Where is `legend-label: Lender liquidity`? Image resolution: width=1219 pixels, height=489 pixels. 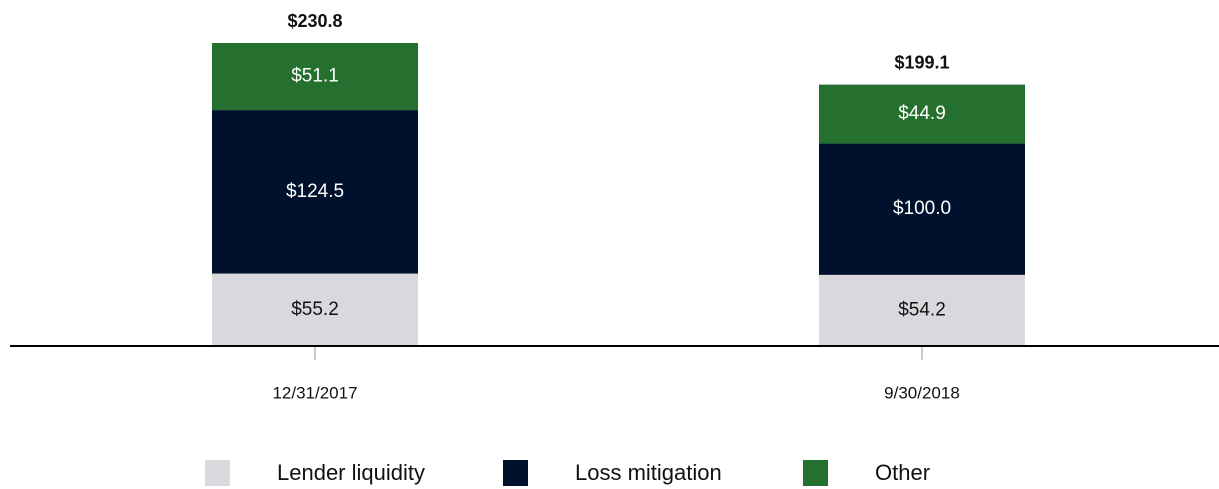
legend-label: Lender liquidity is located at coordinates (351, 472).